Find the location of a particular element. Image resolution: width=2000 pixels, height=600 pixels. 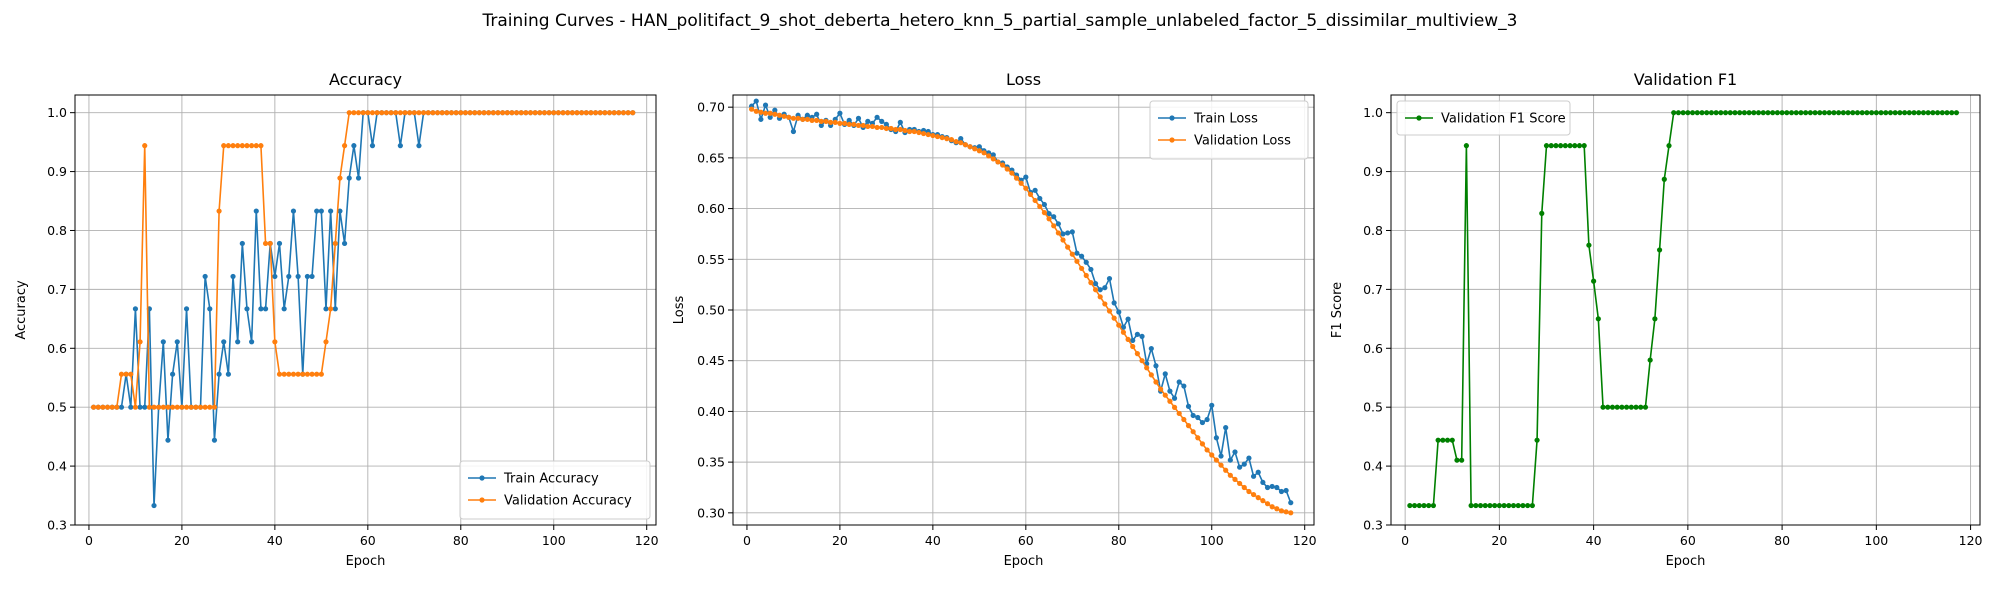

x-tick-label: 120 is located at coordinates (647, 540).